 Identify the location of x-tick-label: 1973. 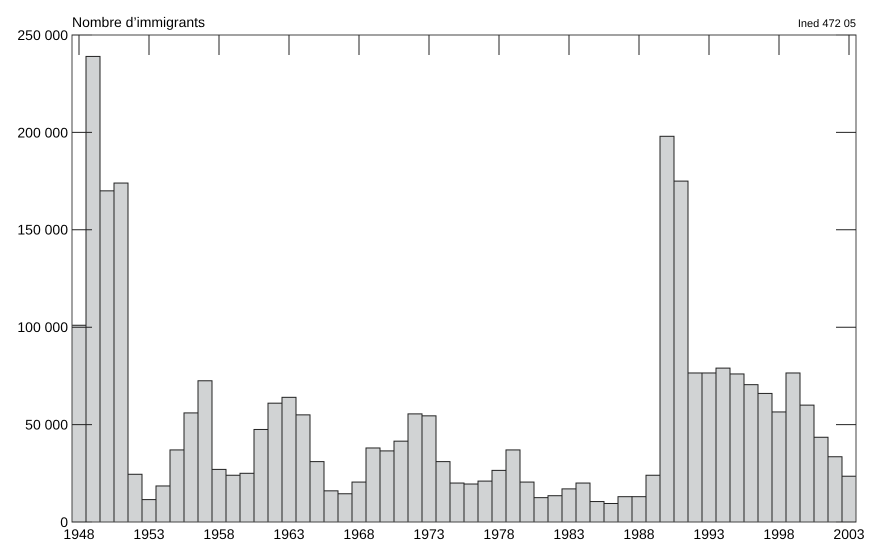
(429, 534).